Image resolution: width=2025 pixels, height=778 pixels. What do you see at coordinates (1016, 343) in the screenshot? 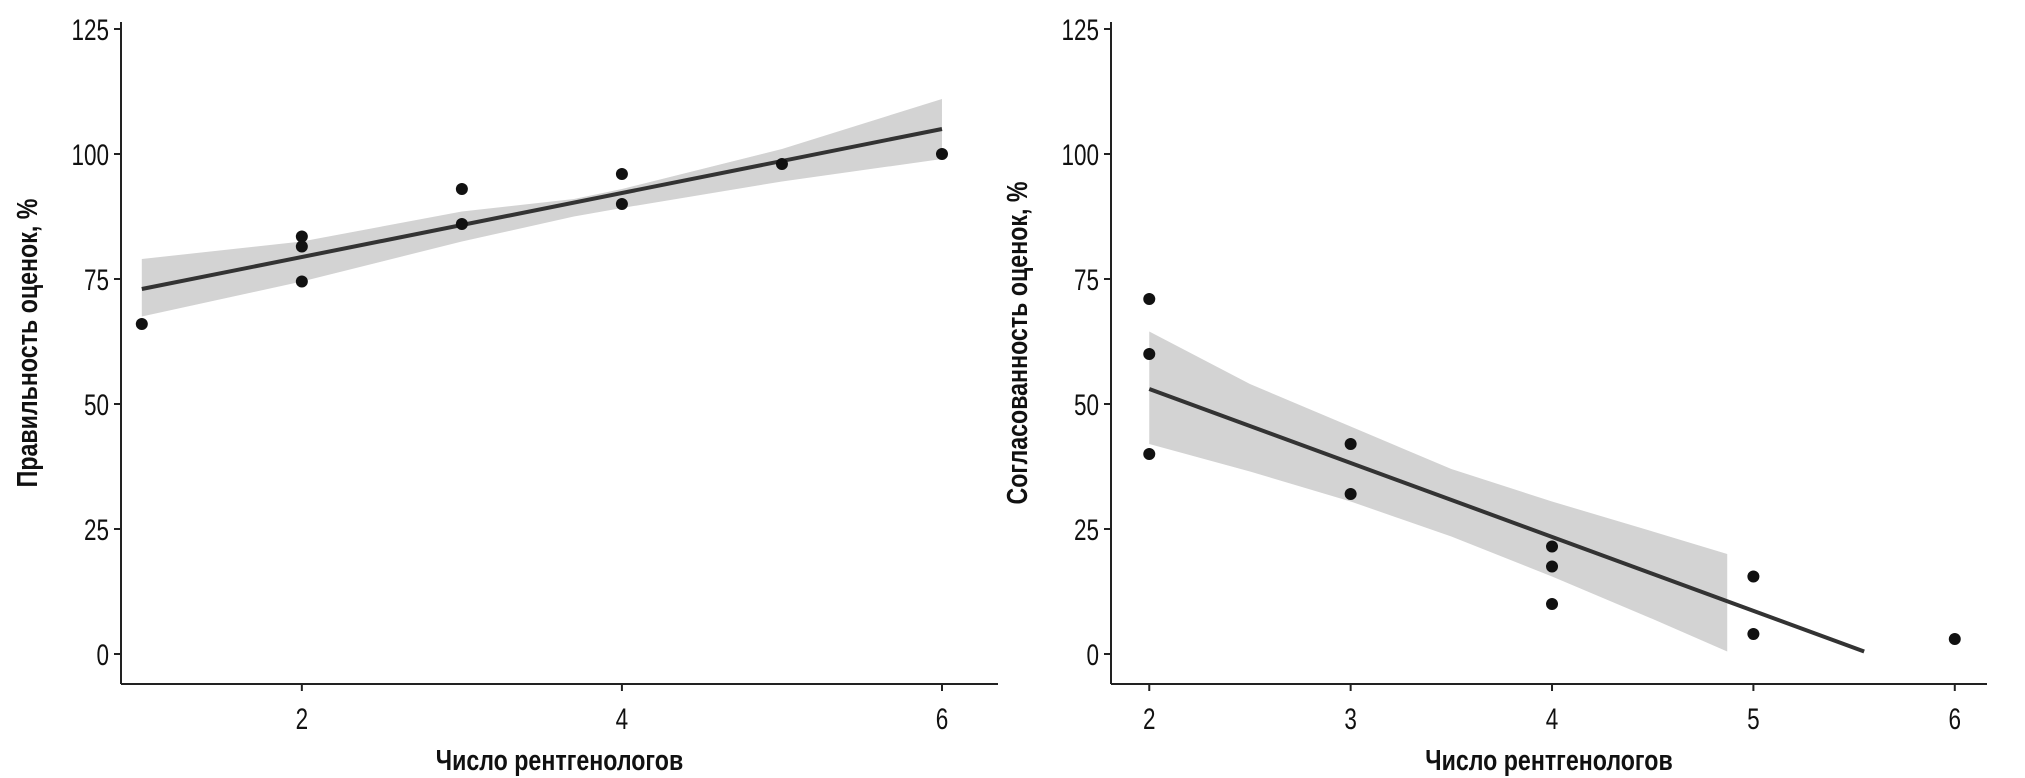
I see `y-axis-label: Согласованность оценок, %` at bounding box center [1016, 343].